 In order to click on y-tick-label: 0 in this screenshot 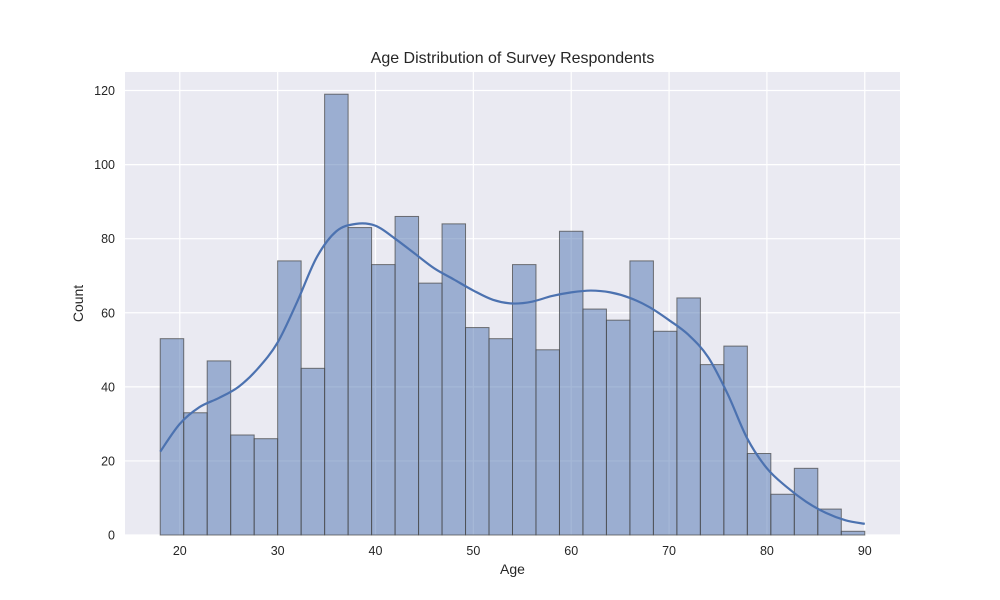, I will do `click(111, 536)`.